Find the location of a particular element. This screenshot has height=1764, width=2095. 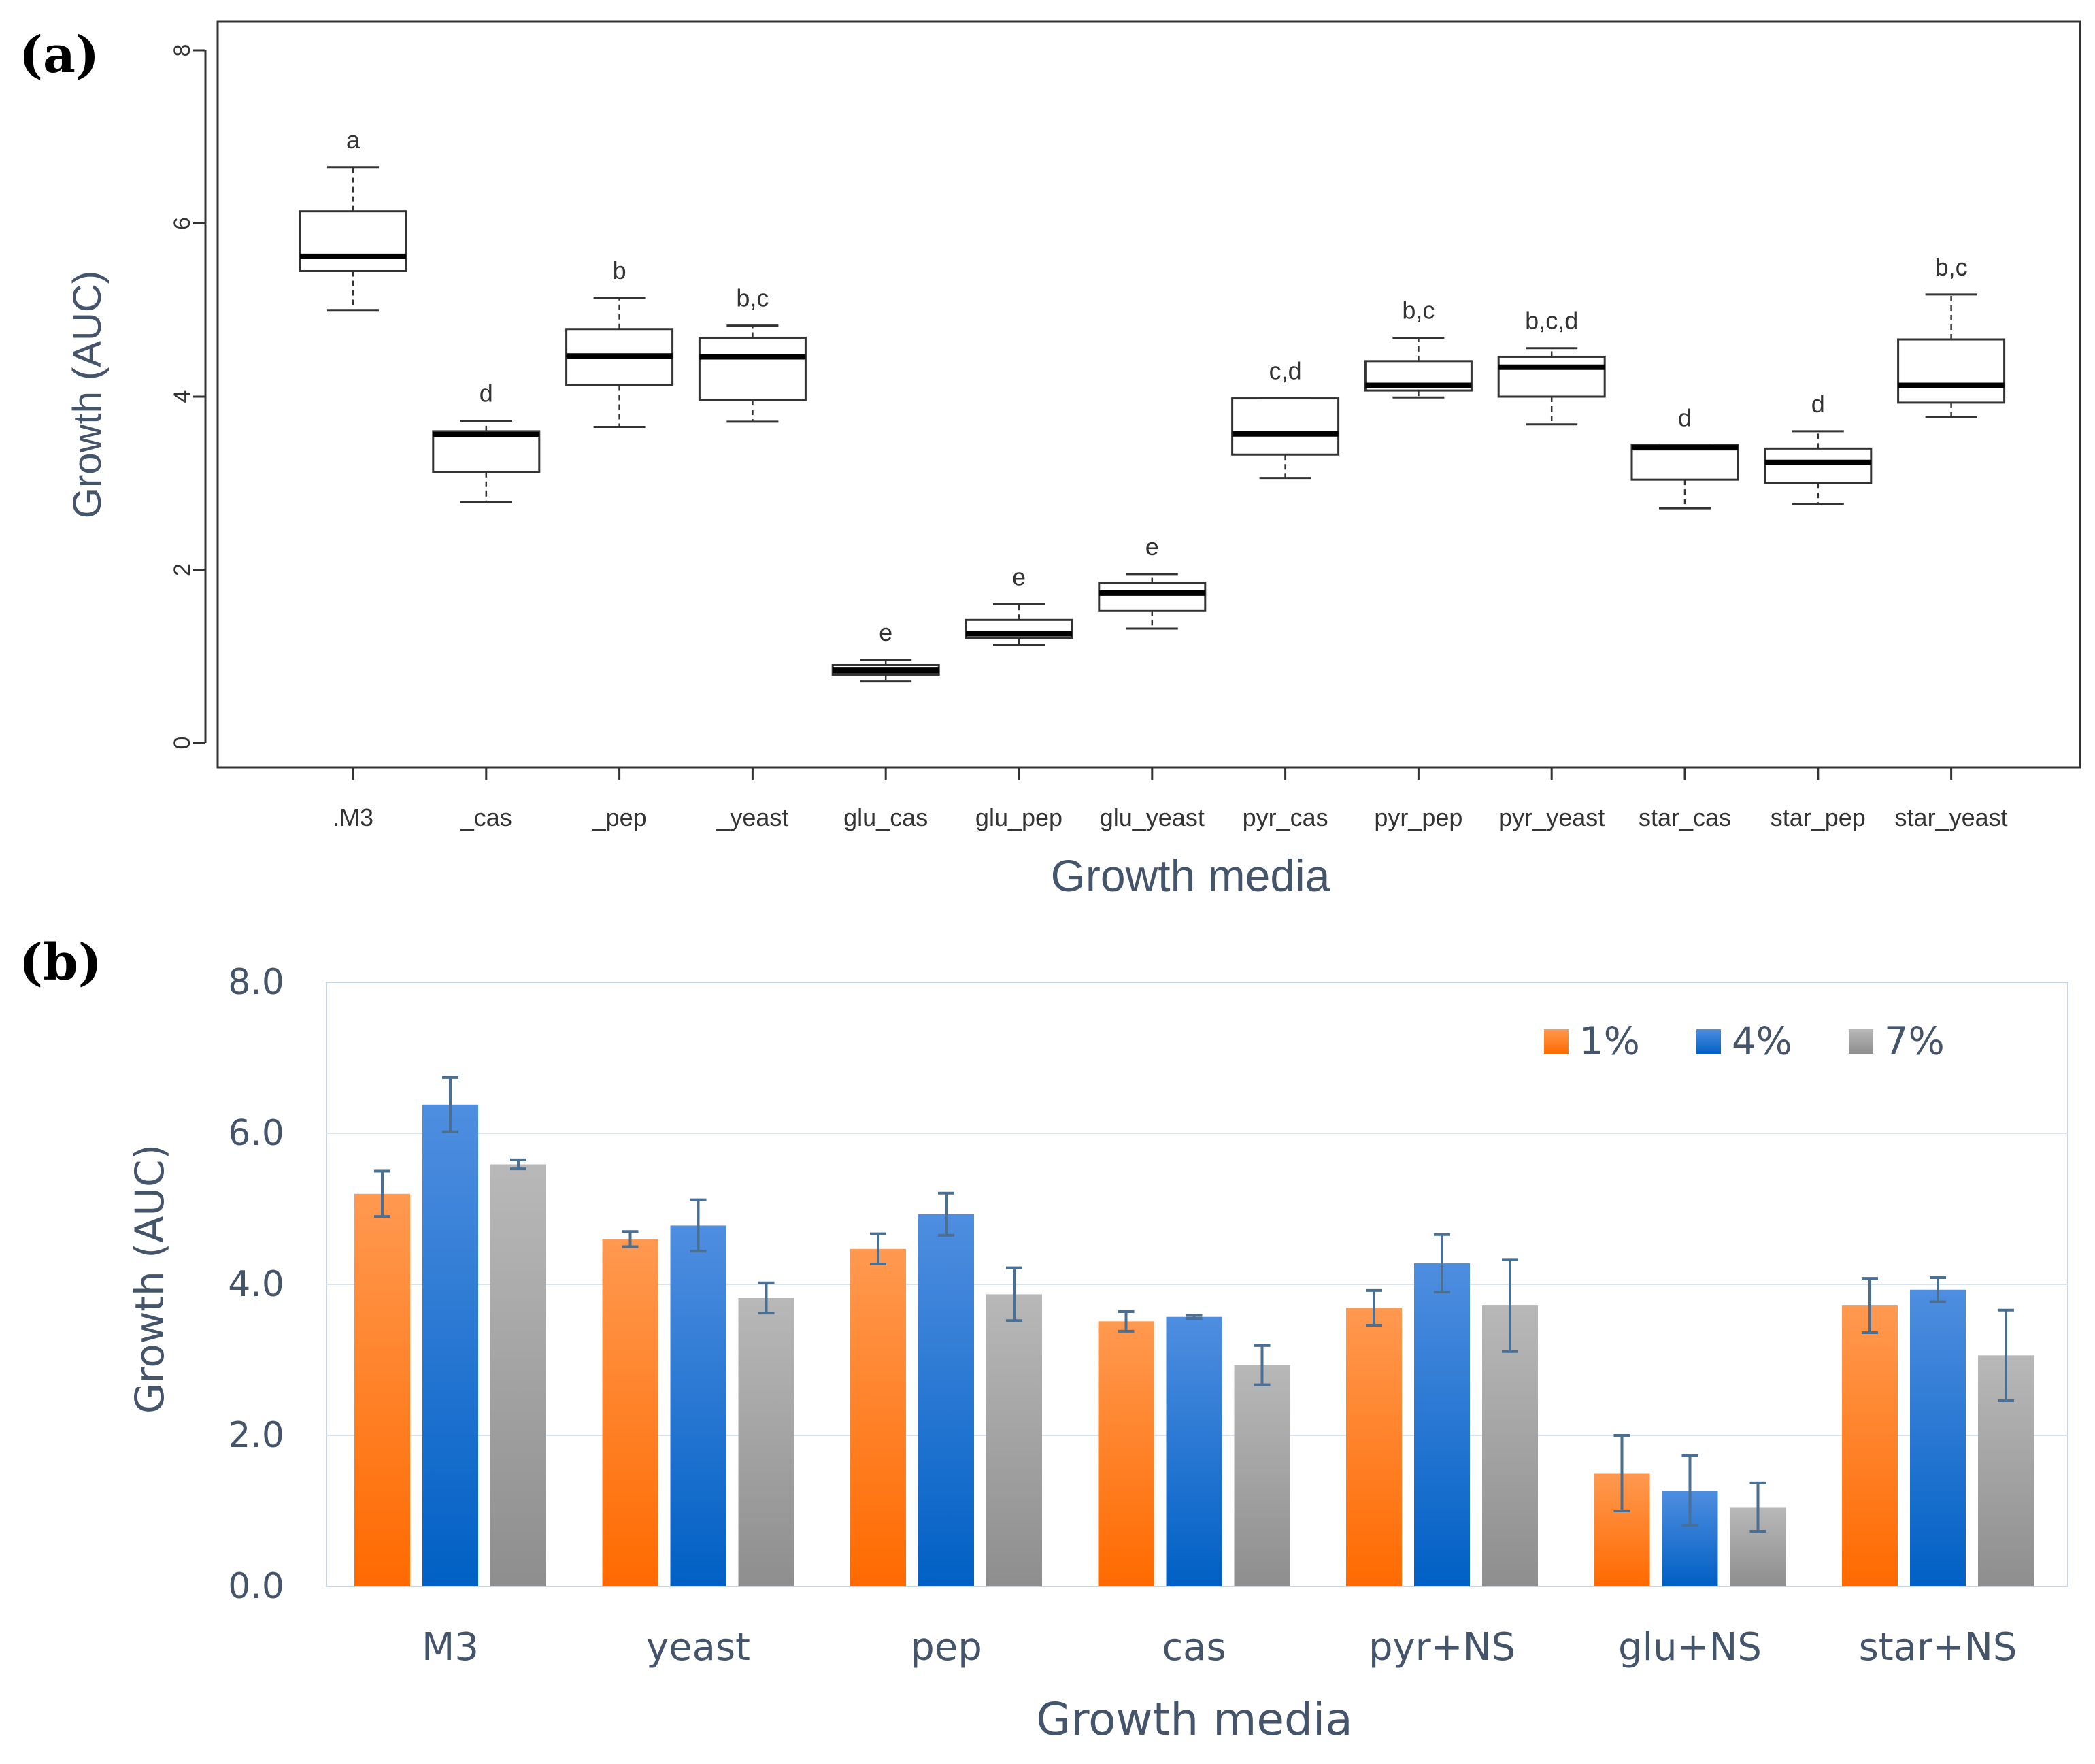

box-_pep: b is located at coordinates (620, 342).